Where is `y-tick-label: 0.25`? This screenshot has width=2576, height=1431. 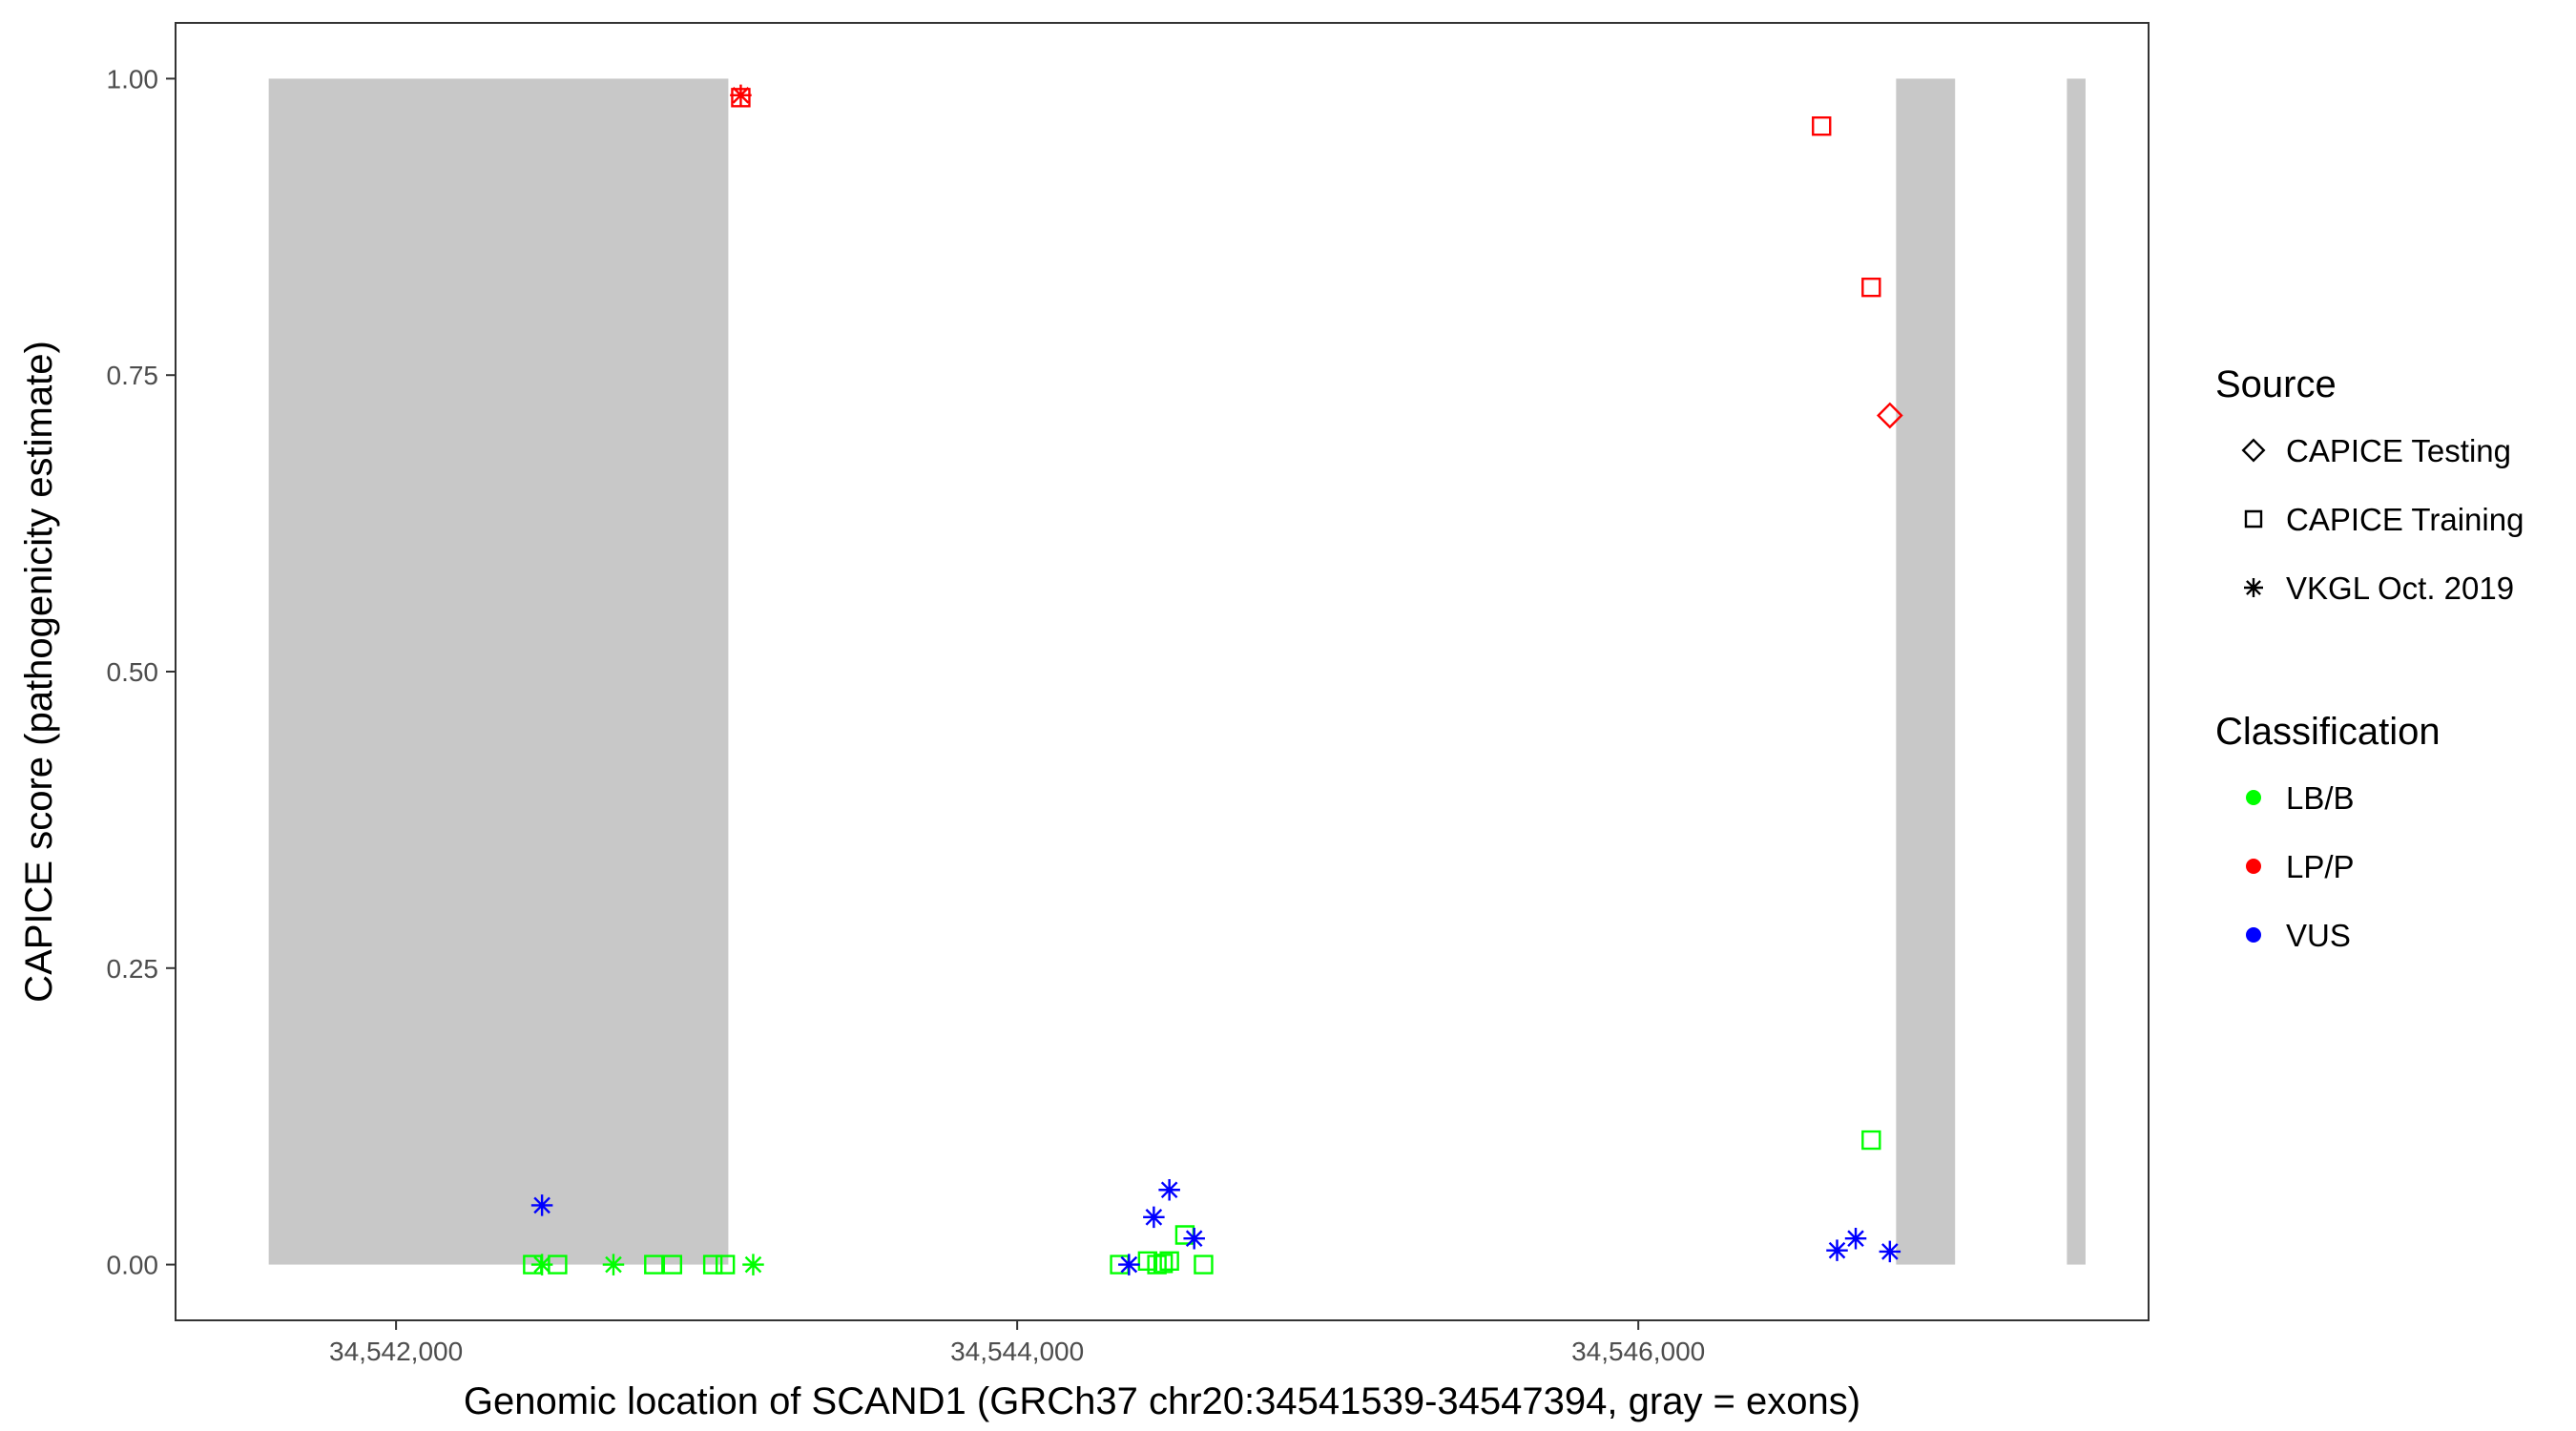 y-tick-label: 0.25 is located at coordinates (133, 969).